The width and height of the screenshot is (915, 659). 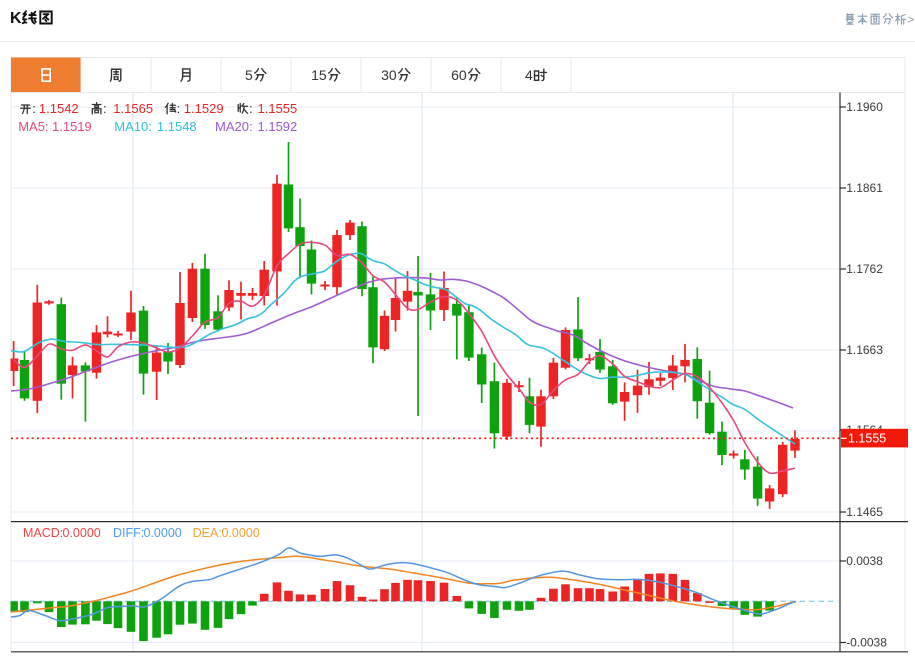 What do you see at coordinates (16, 18) in the screenshot?
I see `svg-text: K` at bounding box center [16, 18].